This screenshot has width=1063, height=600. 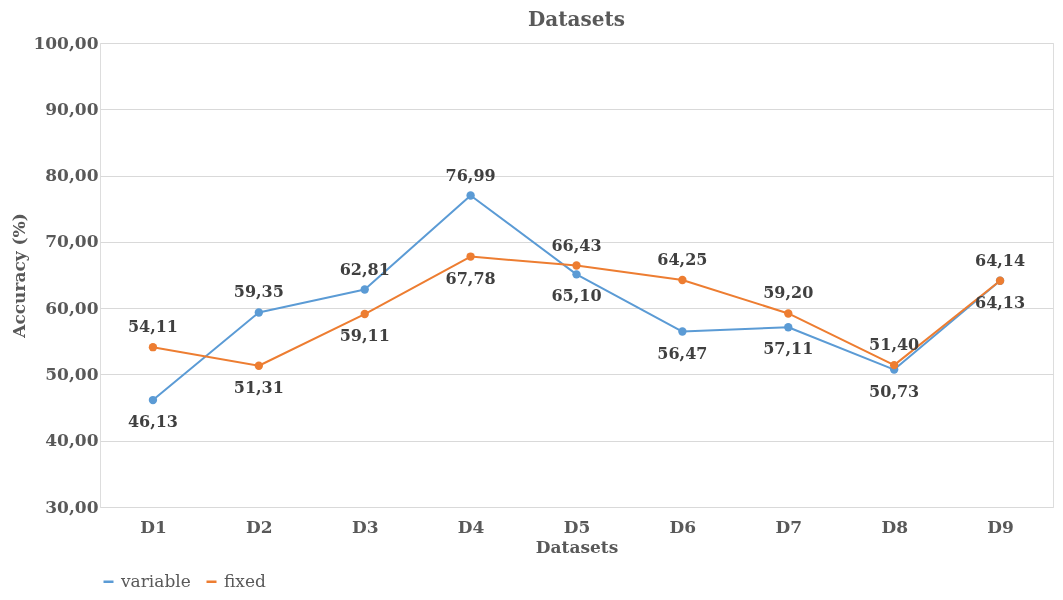 What do you see at coordinates (788, 293) in the screenshot?
I see `data-label: 59,20` at bounding box center [788, 293].